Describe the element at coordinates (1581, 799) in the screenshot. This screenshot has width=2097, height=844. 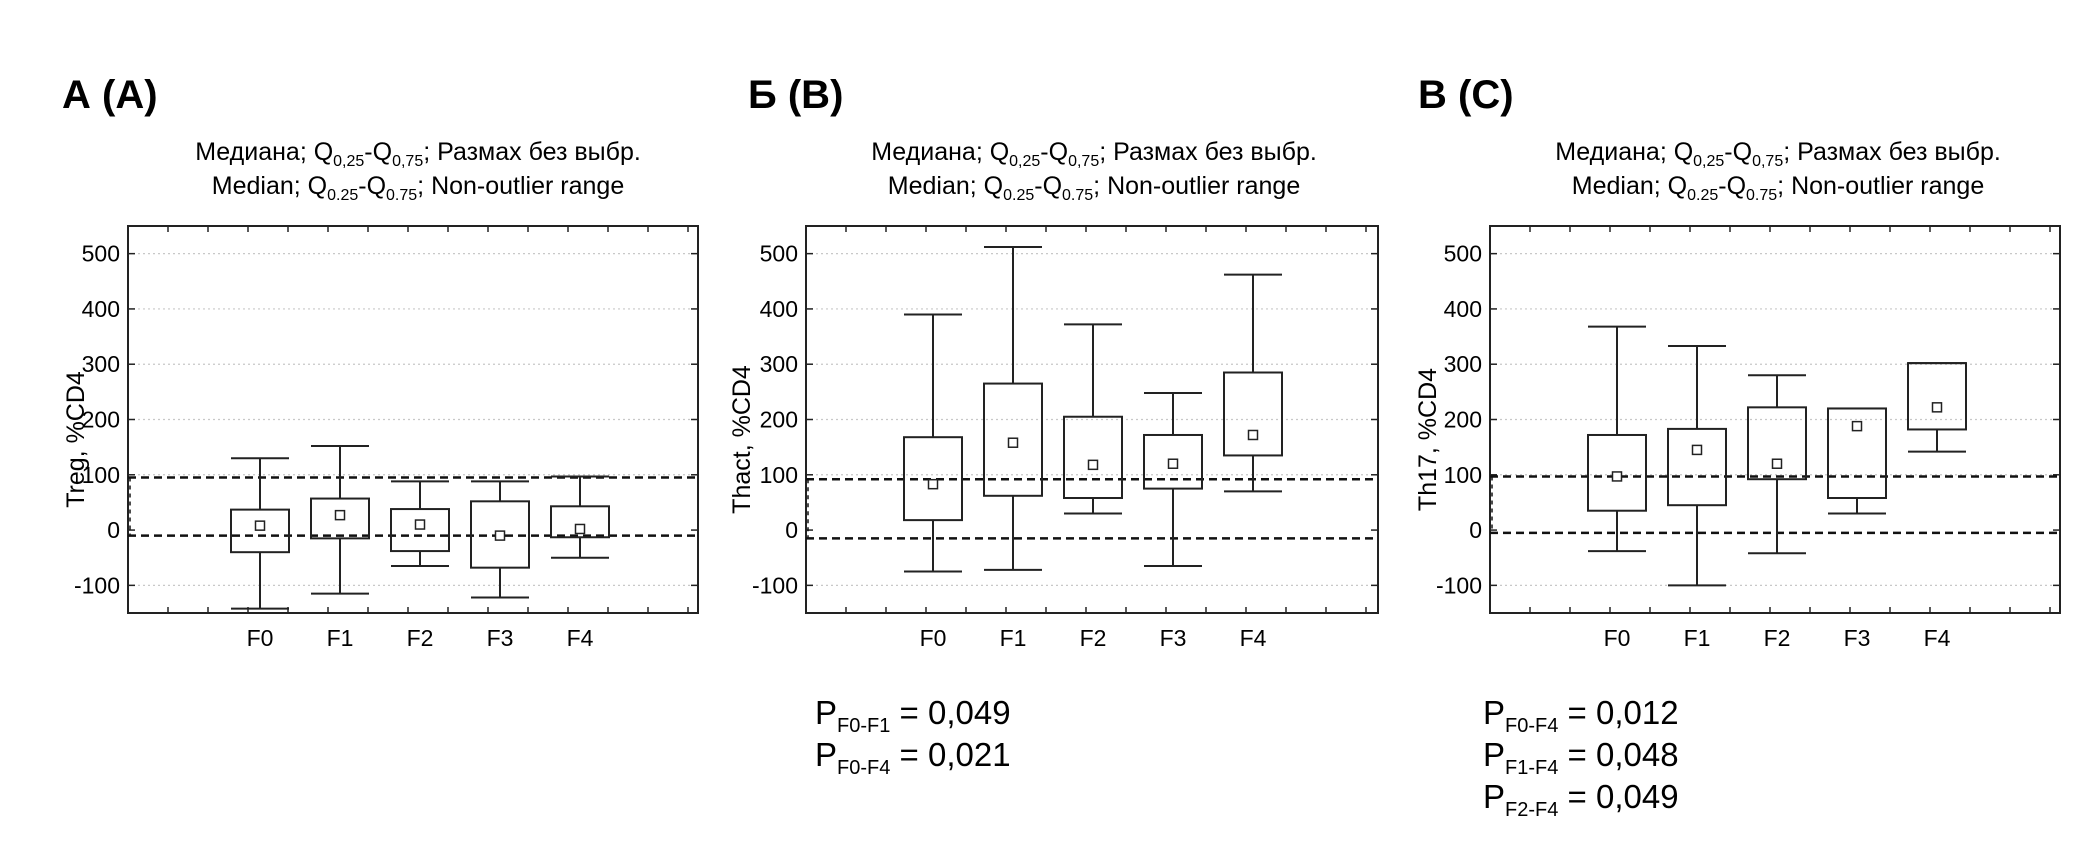
I see `p-value: PF2-F4 = 0,049` at that location.